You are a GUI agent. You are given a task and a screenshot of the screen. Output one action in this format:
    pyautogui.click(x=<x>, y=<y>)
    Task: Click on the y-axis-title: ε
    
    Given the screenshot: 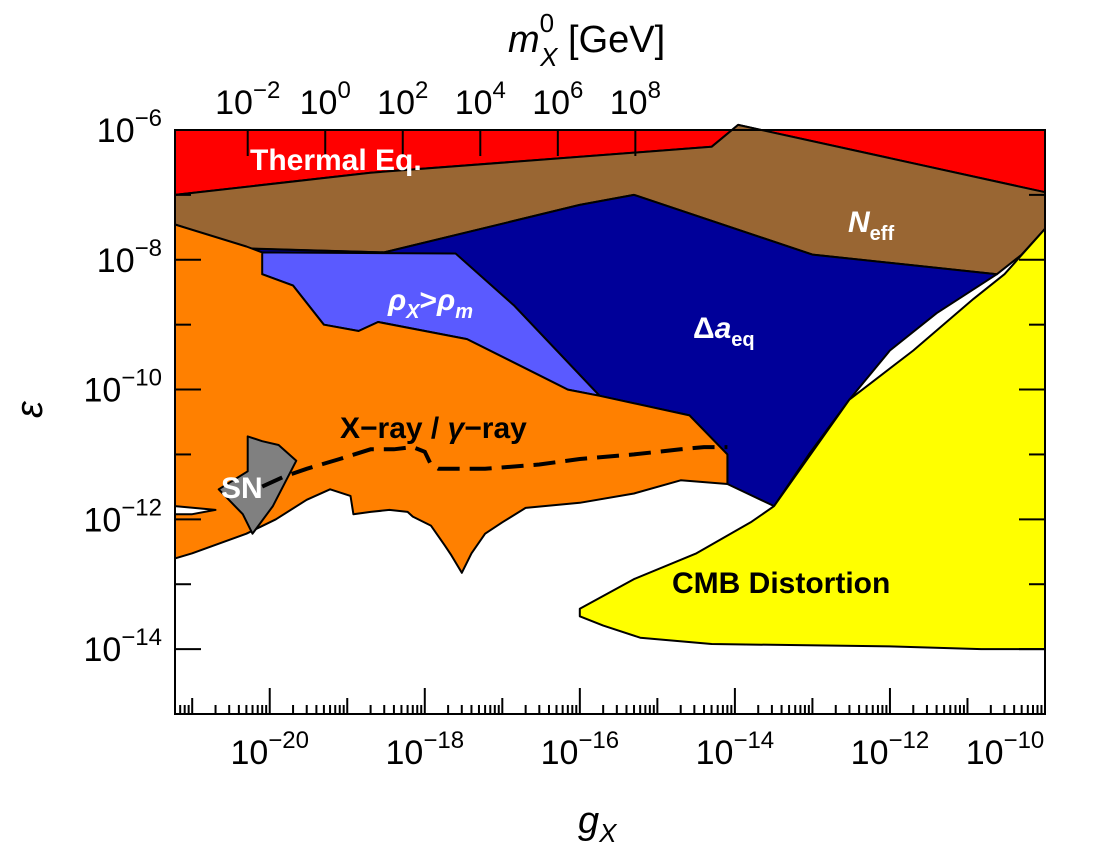 What is the action you would take?
    pyautogui.click(x=30, y=409)
    